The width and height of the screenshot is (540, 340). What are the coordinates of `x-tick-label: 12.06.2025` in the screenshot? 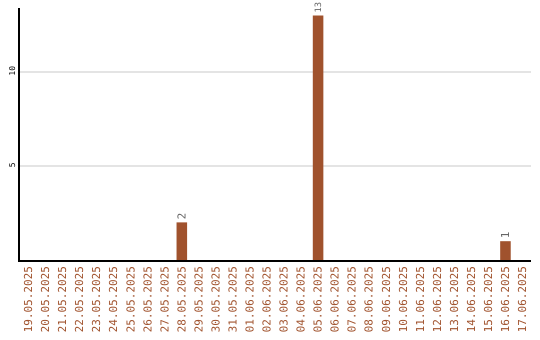 It's located at (437, 299).